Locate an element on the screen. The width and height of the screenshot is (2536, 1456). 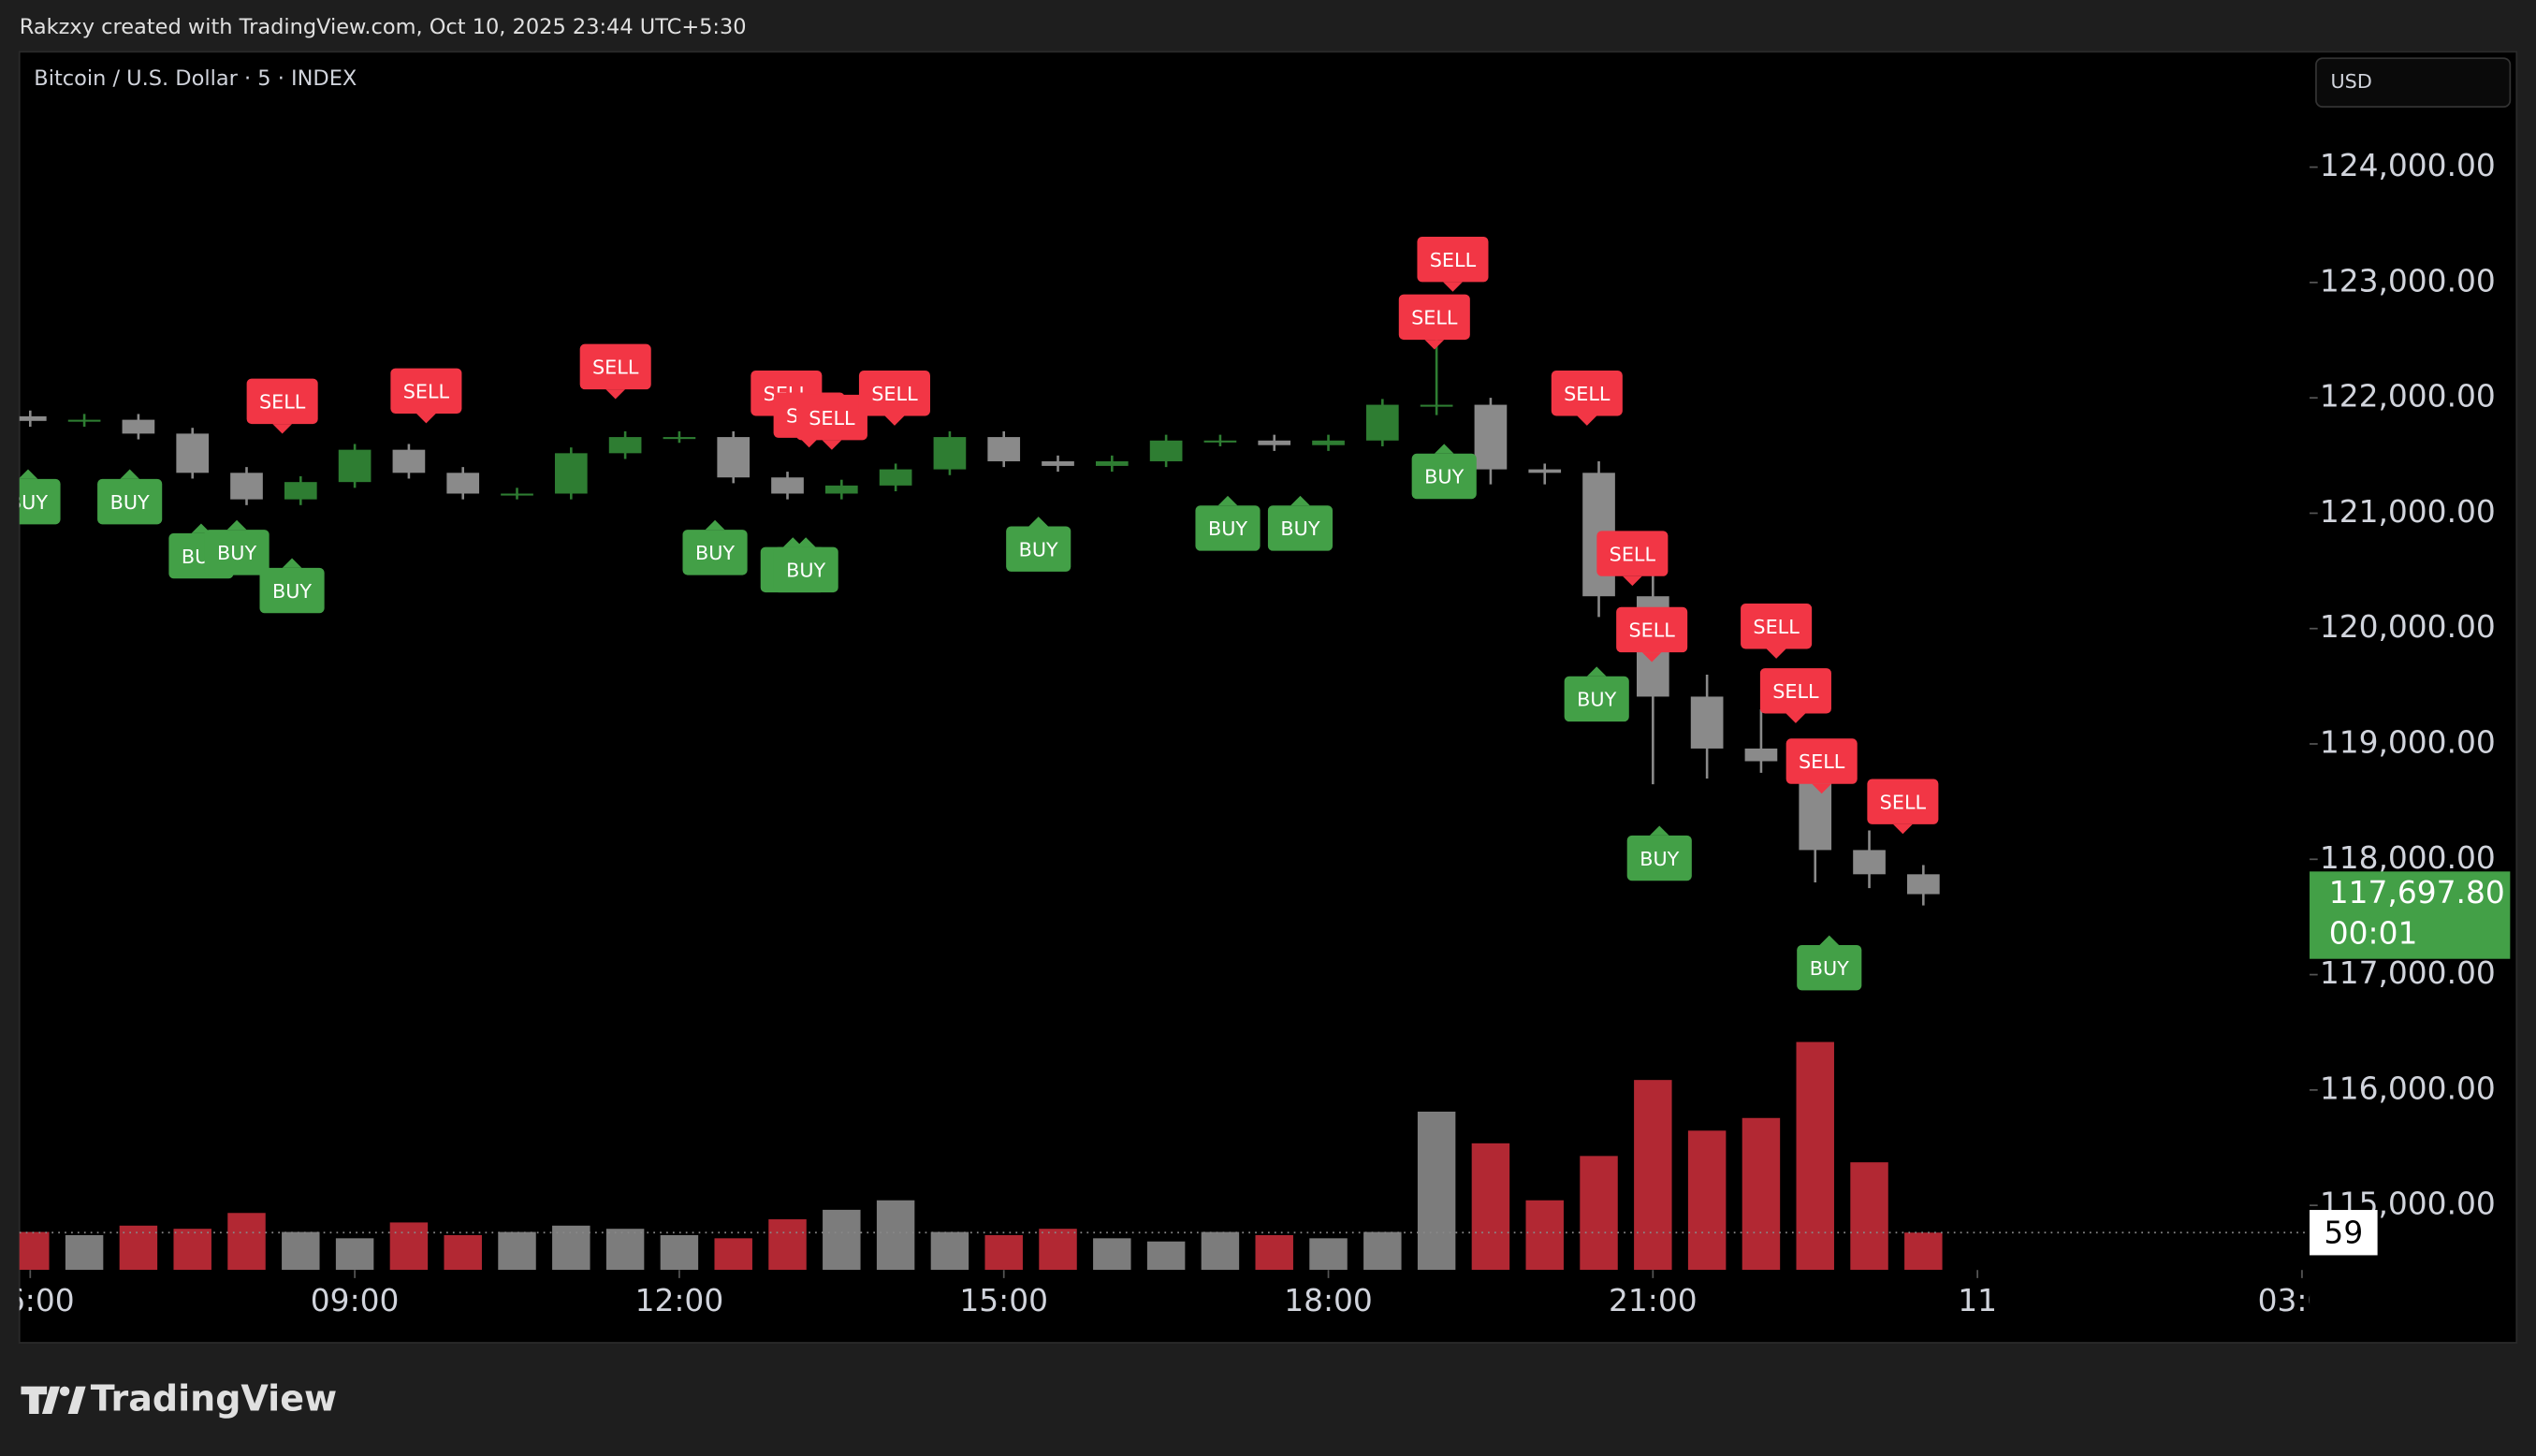
logo: TradingView is located at coordinates (179, 1399).